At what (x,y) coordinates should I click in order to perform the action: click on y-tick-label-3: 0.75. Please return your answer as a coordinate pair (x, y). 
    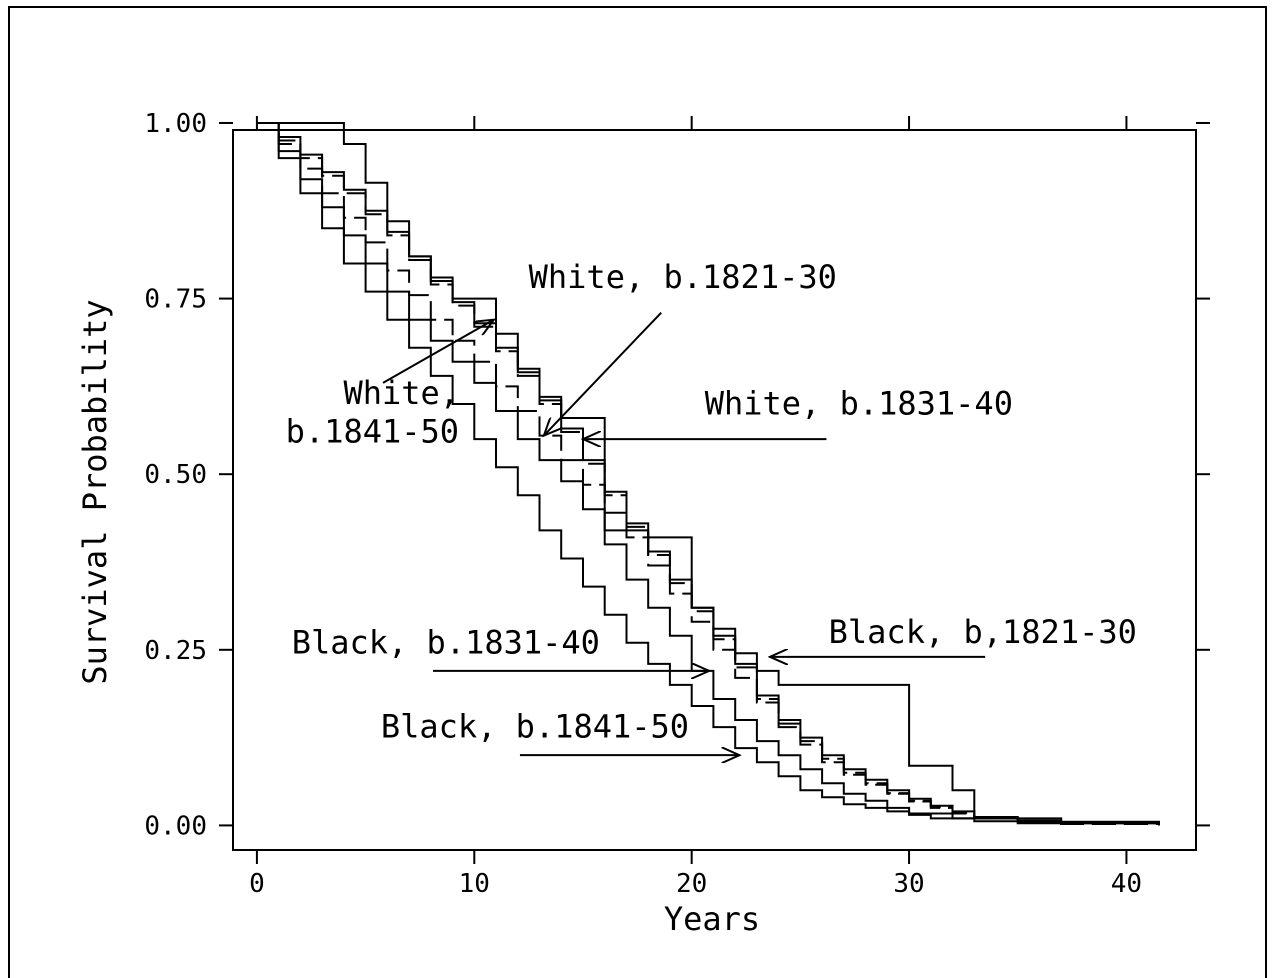
    Looking at the image, I should click on (175, 300).